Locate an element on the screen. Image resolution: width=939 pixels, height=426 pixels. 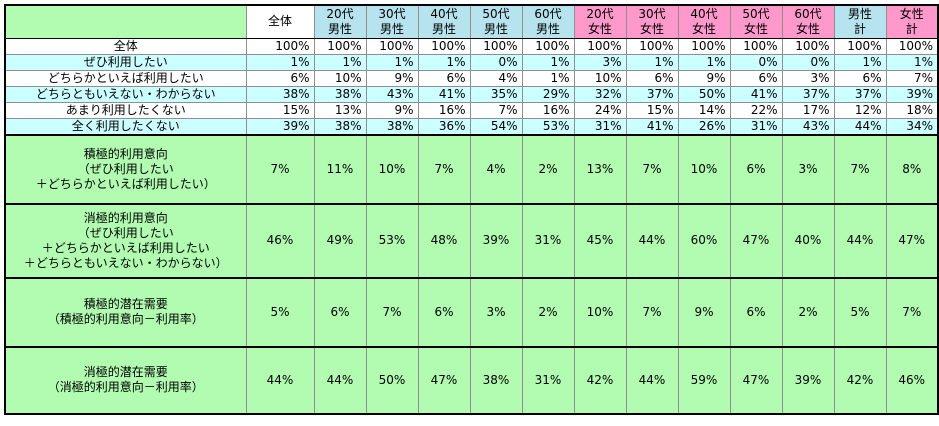
value-cell: 34% is located at coordinates (912, 126).